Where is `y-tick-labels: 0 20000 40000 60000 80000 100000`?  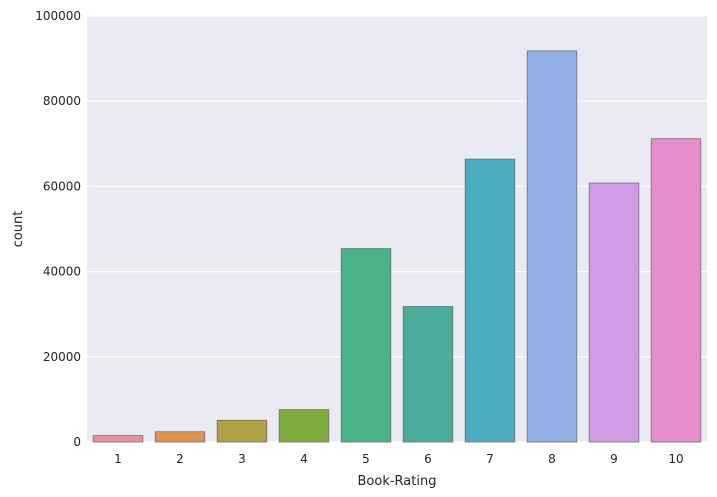 y-tick-labels: 0 20000 40000 60000 80000 100000 is located at coordinates (58, 229).